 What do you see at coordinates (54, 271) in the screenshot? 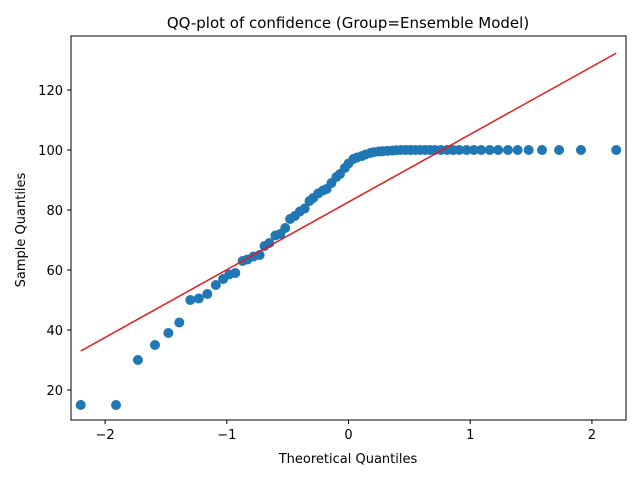
I see `y-tick-label: 60` at bounding box center [54, 271].